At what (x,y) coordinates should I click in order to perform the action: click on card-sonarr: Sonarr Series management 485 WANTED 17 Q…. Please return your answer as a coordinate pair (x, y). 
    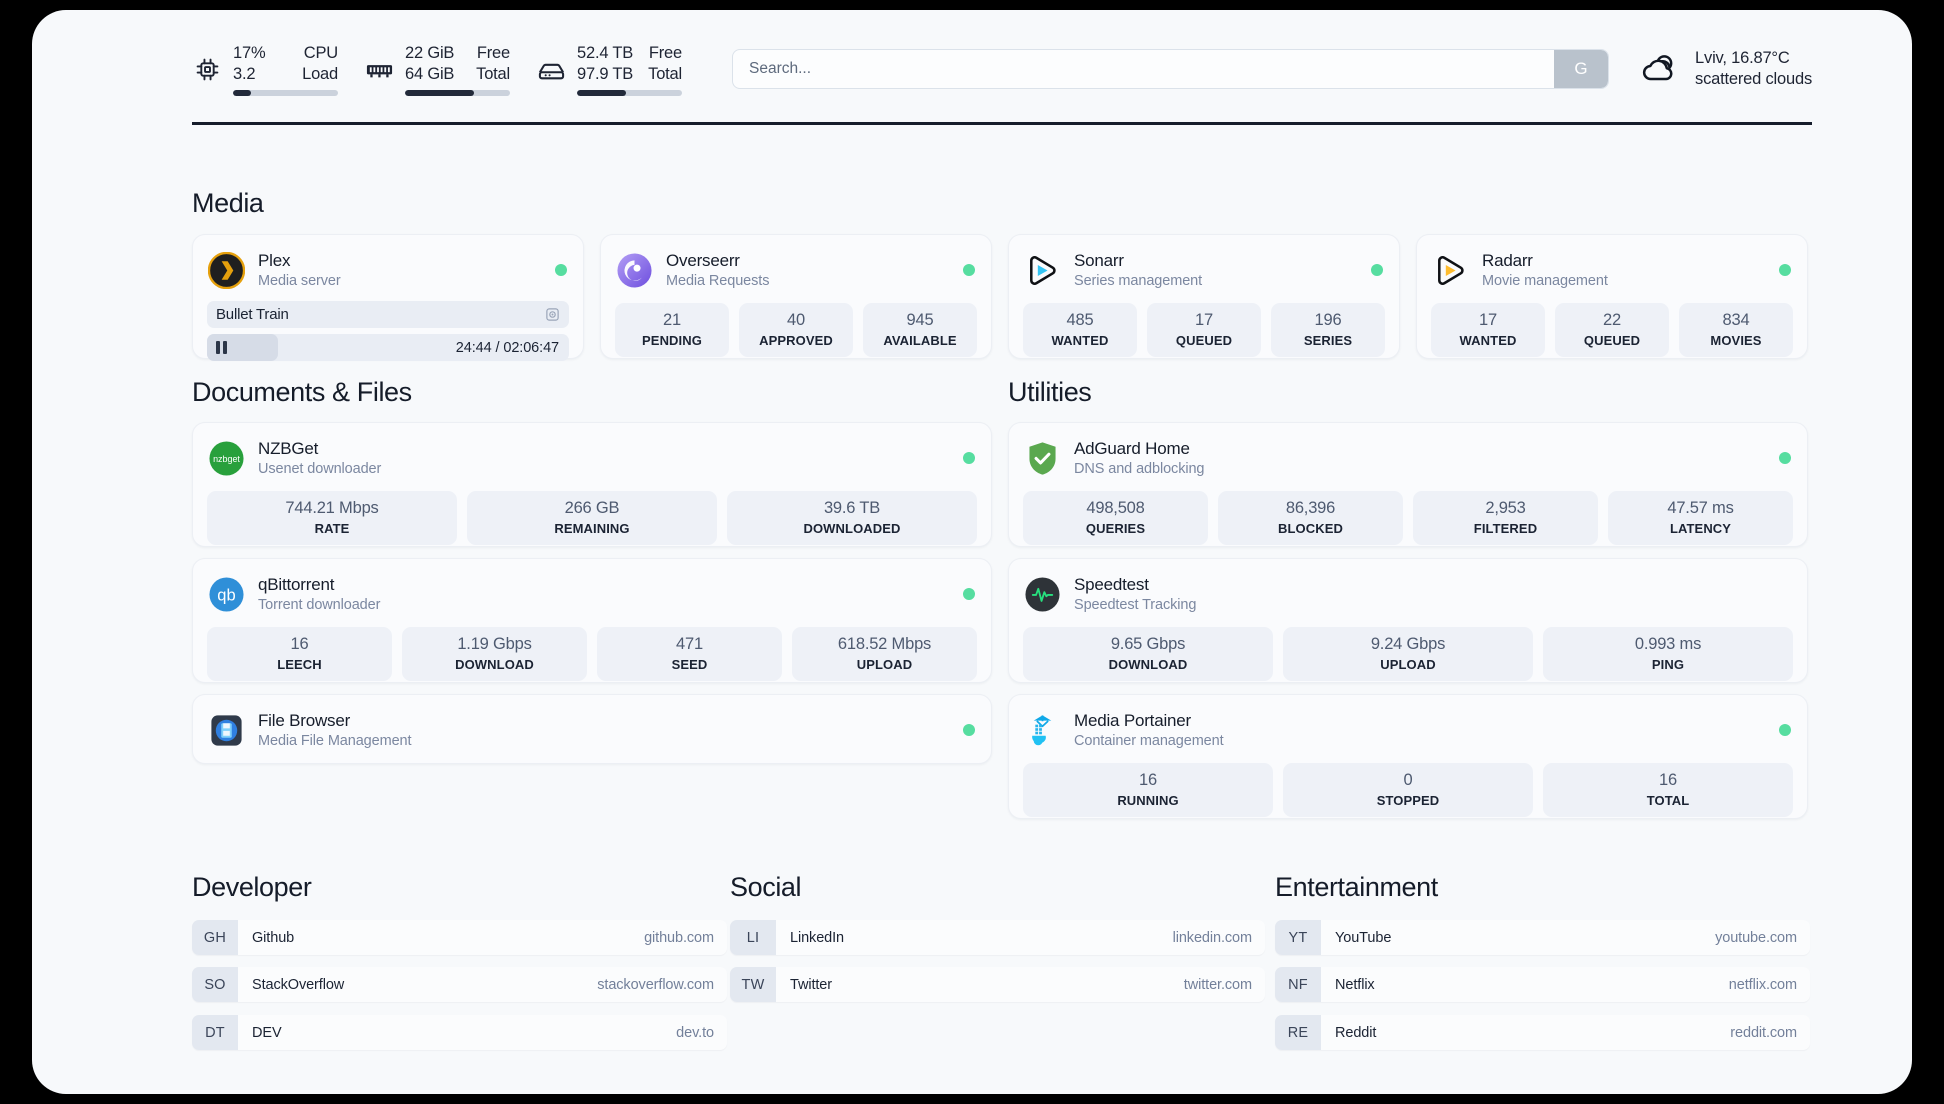
    Looking at the image, I should click on (1204, 296).